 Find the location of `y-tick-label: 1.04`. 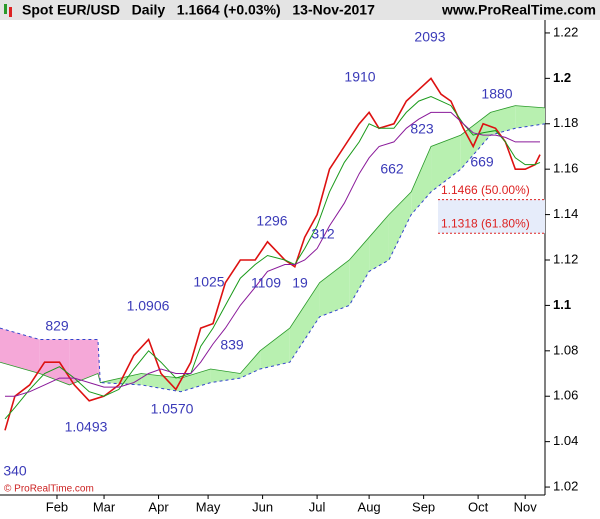

y-tick-label: 1.04 is located at coordinates (565, 440).